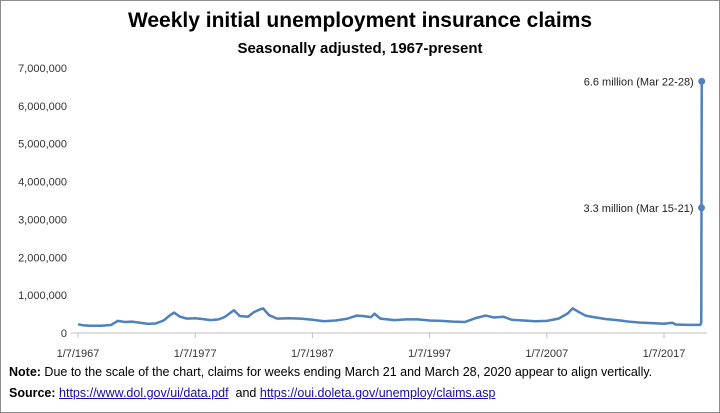 This screenshot has width=720, height=413. Describe the element at coordinates (144, 393) in the screenshot. I see `source-link-dol: https://www.dol.gov/ui/data.pdf` at that location.